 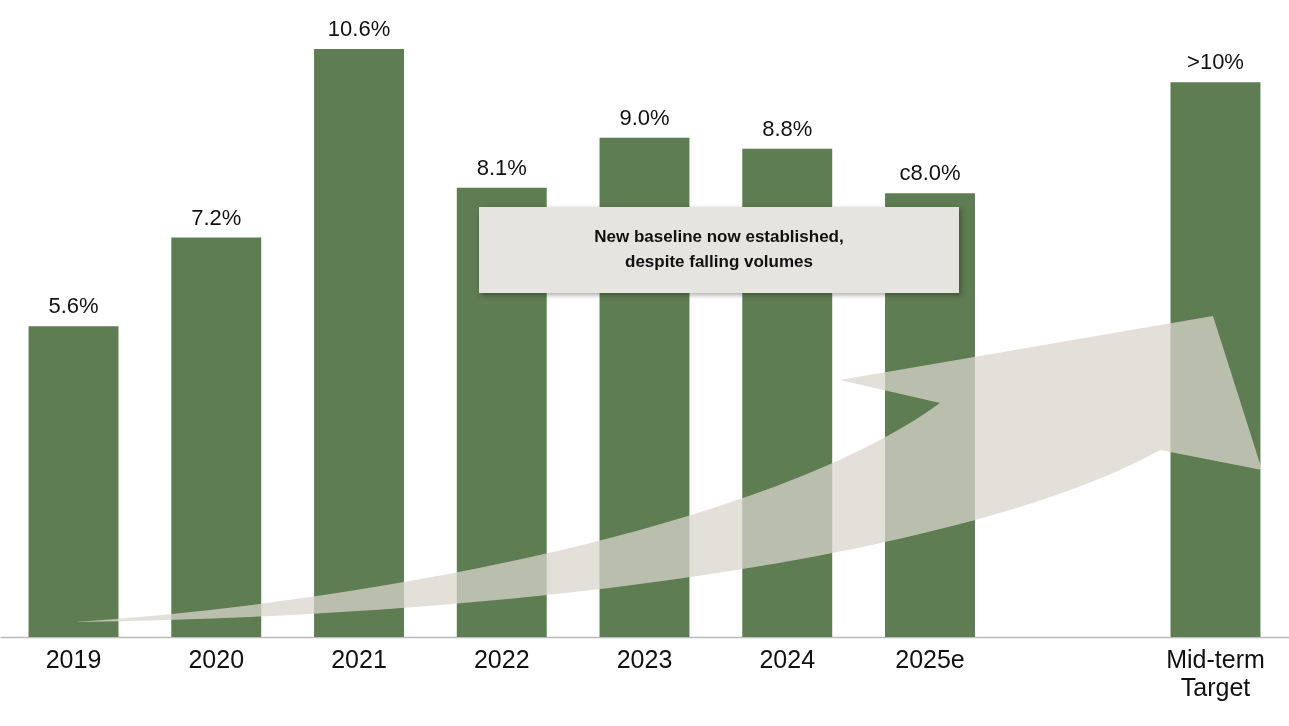 What do you see at coordinates (73, 306) in the screenshot?
I see `data-label: 5.6%` at bounding box center [73, 306].